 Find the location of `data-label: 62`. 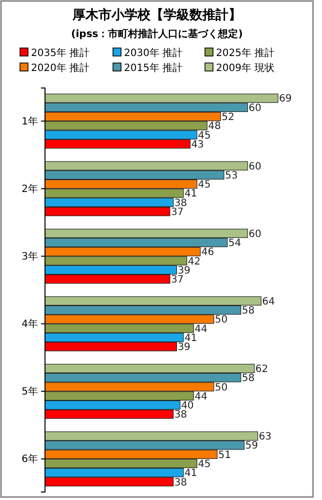

data-label: 62 is located at coordinates (261, 369).